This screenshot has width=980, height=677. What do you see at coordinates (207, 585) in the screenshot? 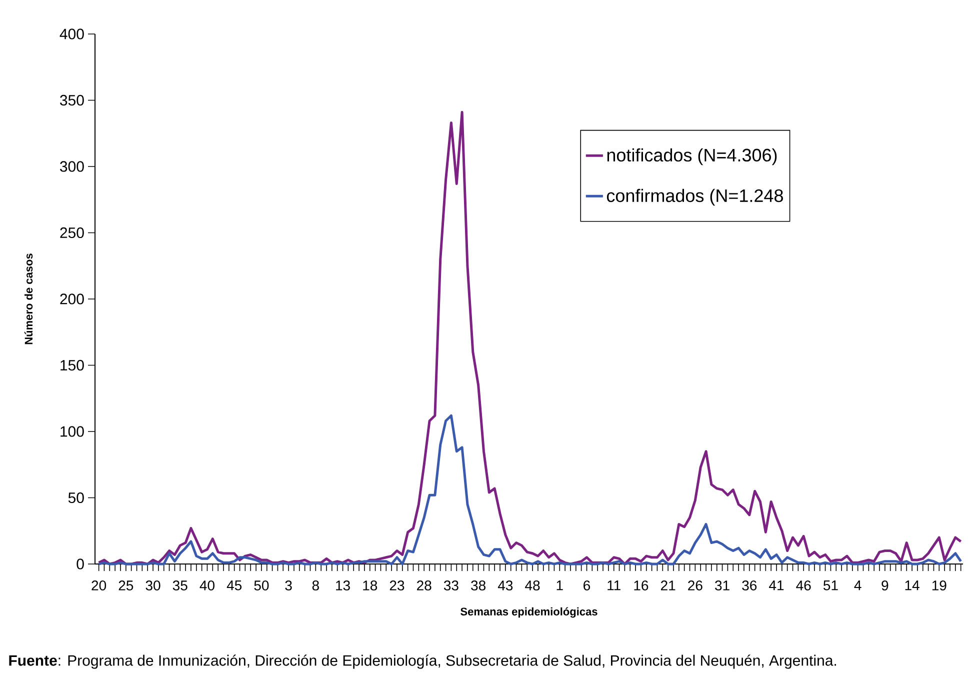
I see `x-tick-label: 40` at bounding box center [207, 585].